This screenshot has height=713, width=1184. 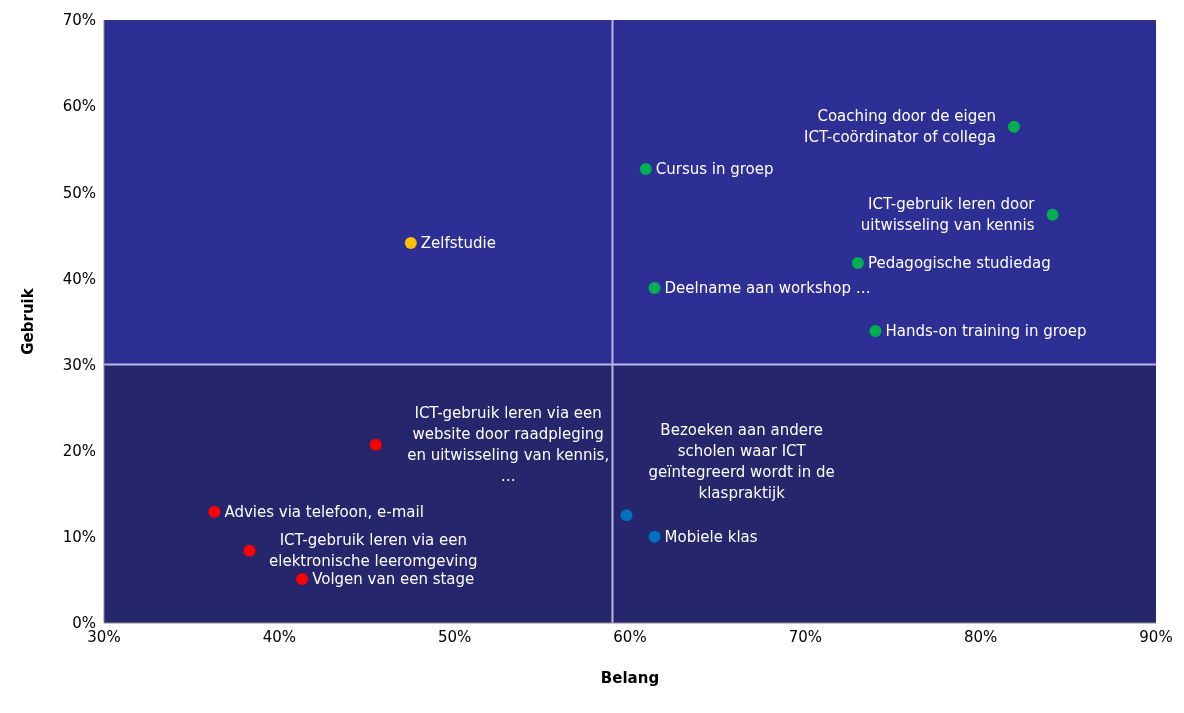 I want to click on y-tick-label: 60%, so click(x=79, y=106).